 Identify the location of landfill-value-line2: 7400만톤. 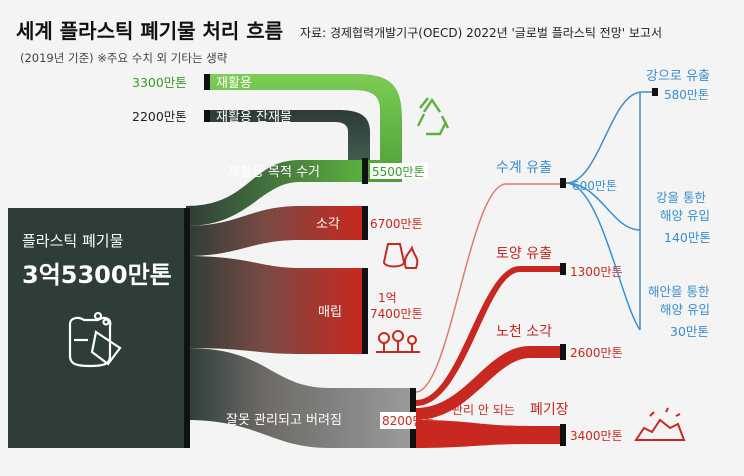
(396, 314).